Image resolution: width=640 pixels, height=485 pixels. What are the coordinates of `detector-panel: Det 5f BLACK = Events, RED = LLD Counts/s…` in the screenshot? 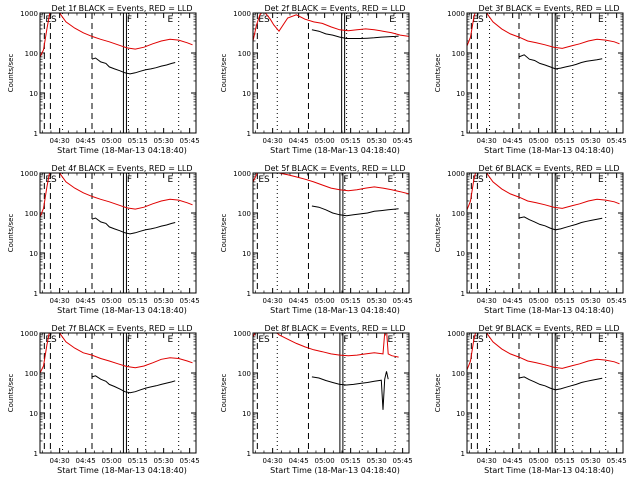 It's located at (316, 239).